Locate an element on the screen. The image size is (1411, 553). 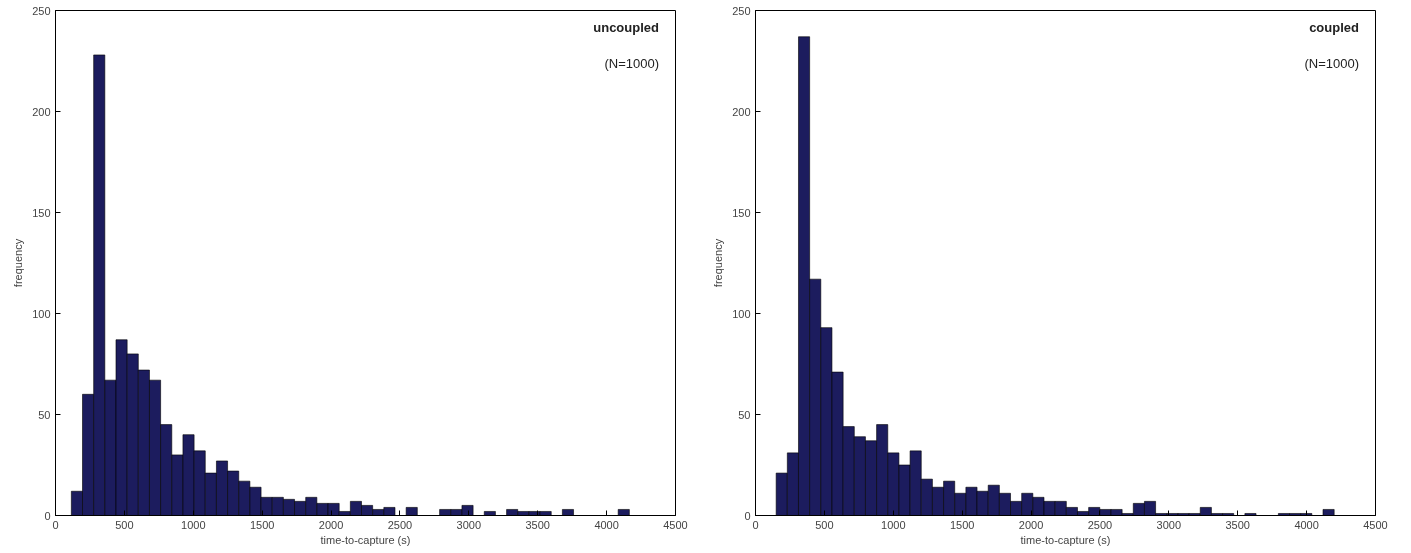
annotation: coupled is located at coordinates (1334, 27).